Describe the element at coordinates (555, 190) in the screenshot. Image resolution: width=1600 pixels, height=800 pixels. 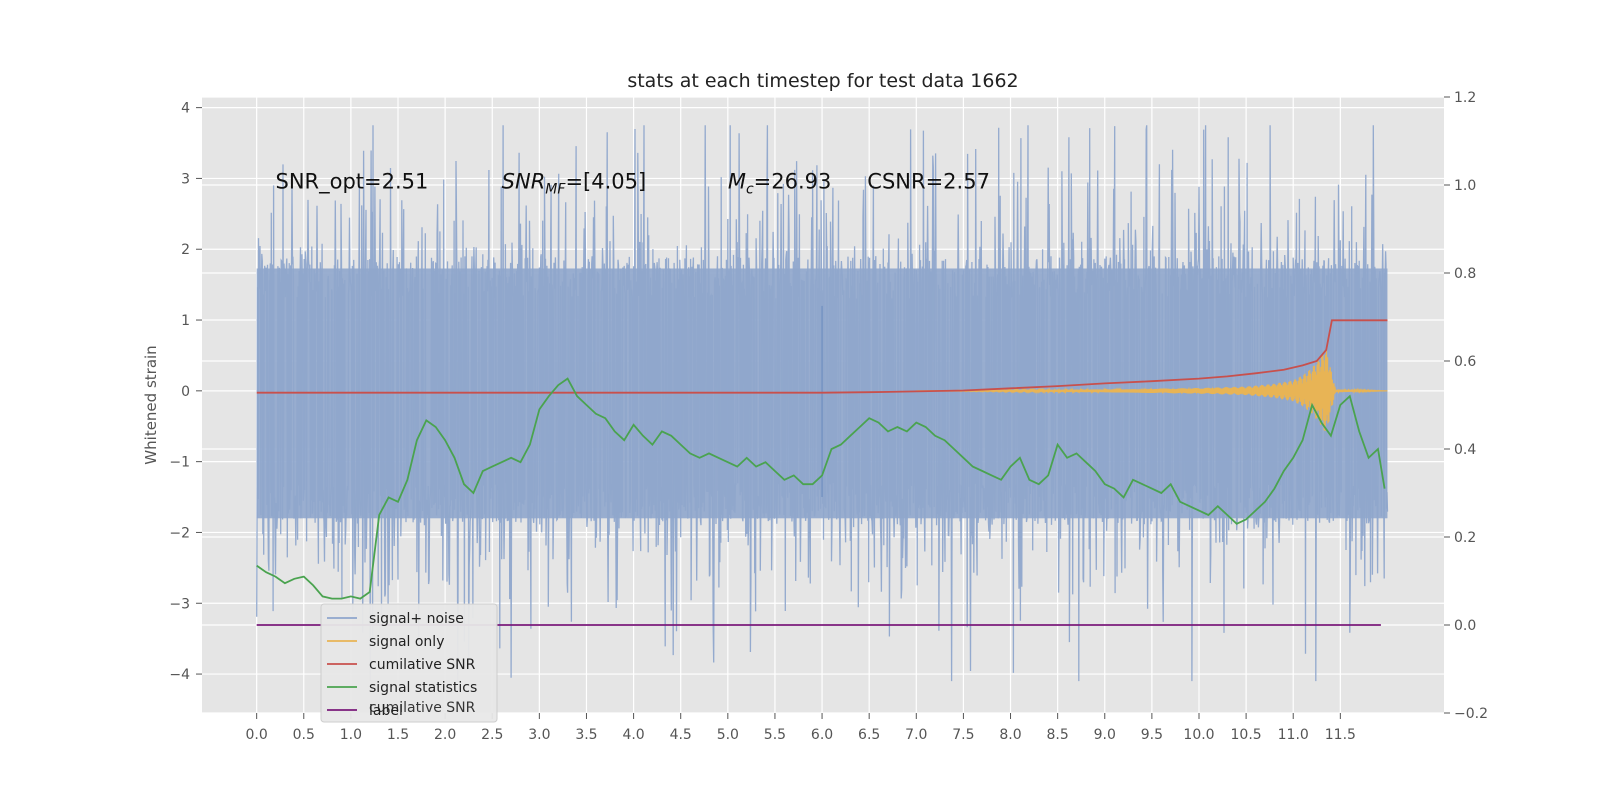
I see `annotation-sub: MF` at that location.